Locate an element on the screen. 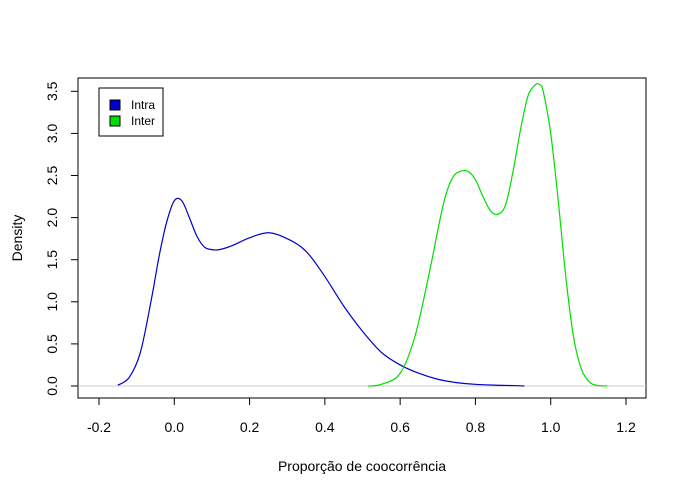 This screenshot has width=687, height=496. y-axis: 0.0 0.5 1.0 1.5 2.0 2.5 3.0 3.5 is located at coordinates (61, 238).